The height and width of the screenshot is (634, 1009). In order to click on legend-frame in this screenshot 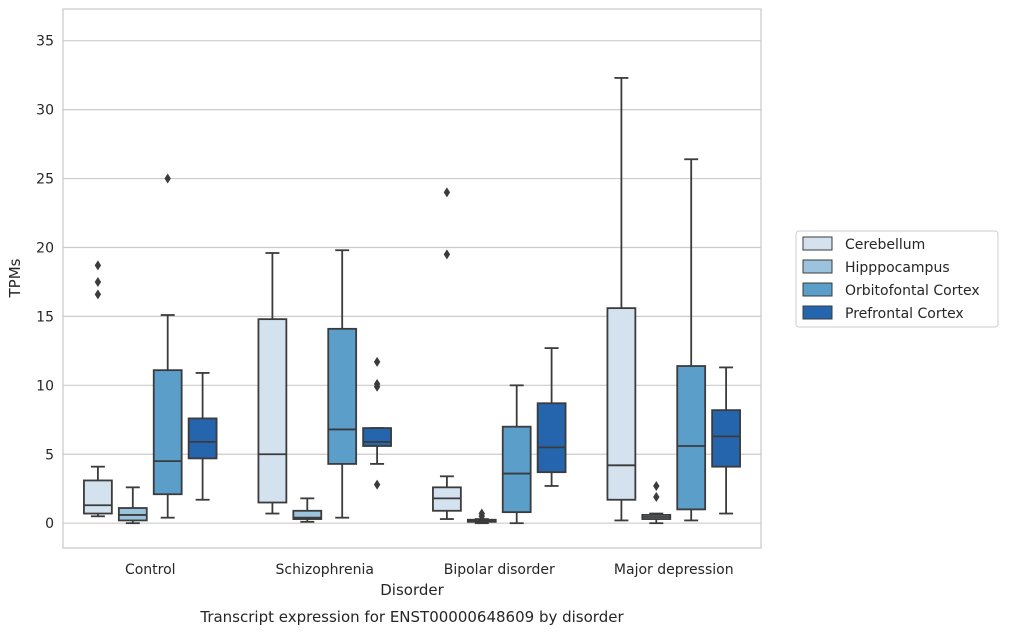, I will do `click(897, 279)`.